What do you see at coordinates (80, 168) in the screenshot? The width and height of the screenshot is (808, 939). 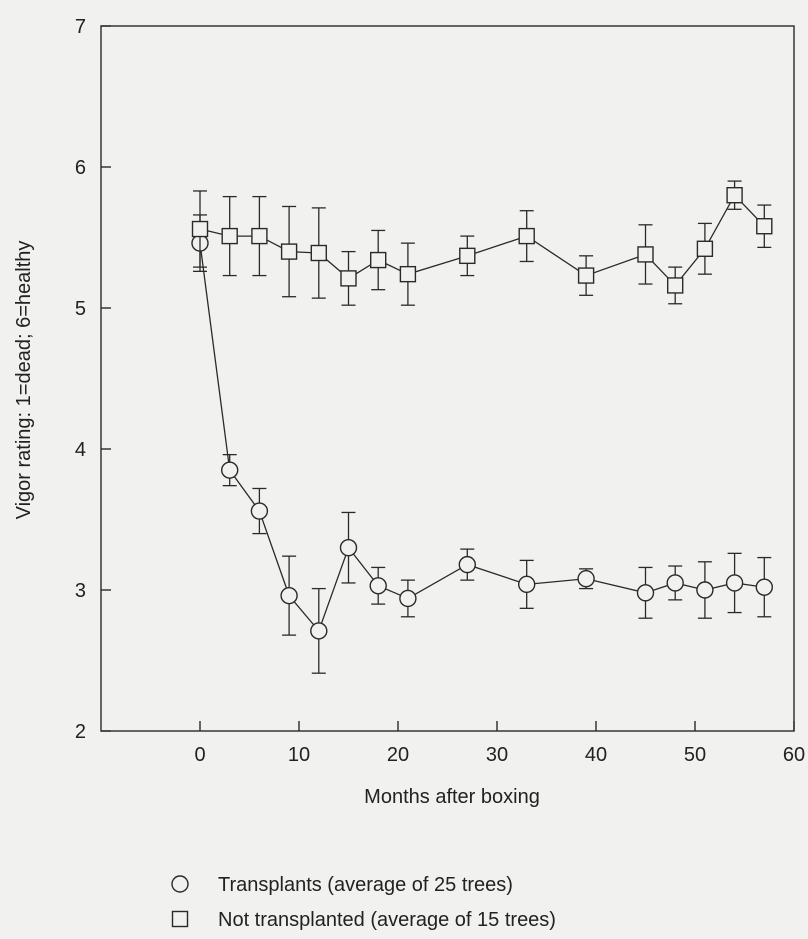 I see `y-tick-label: 6` at bounding box center [80, 168].